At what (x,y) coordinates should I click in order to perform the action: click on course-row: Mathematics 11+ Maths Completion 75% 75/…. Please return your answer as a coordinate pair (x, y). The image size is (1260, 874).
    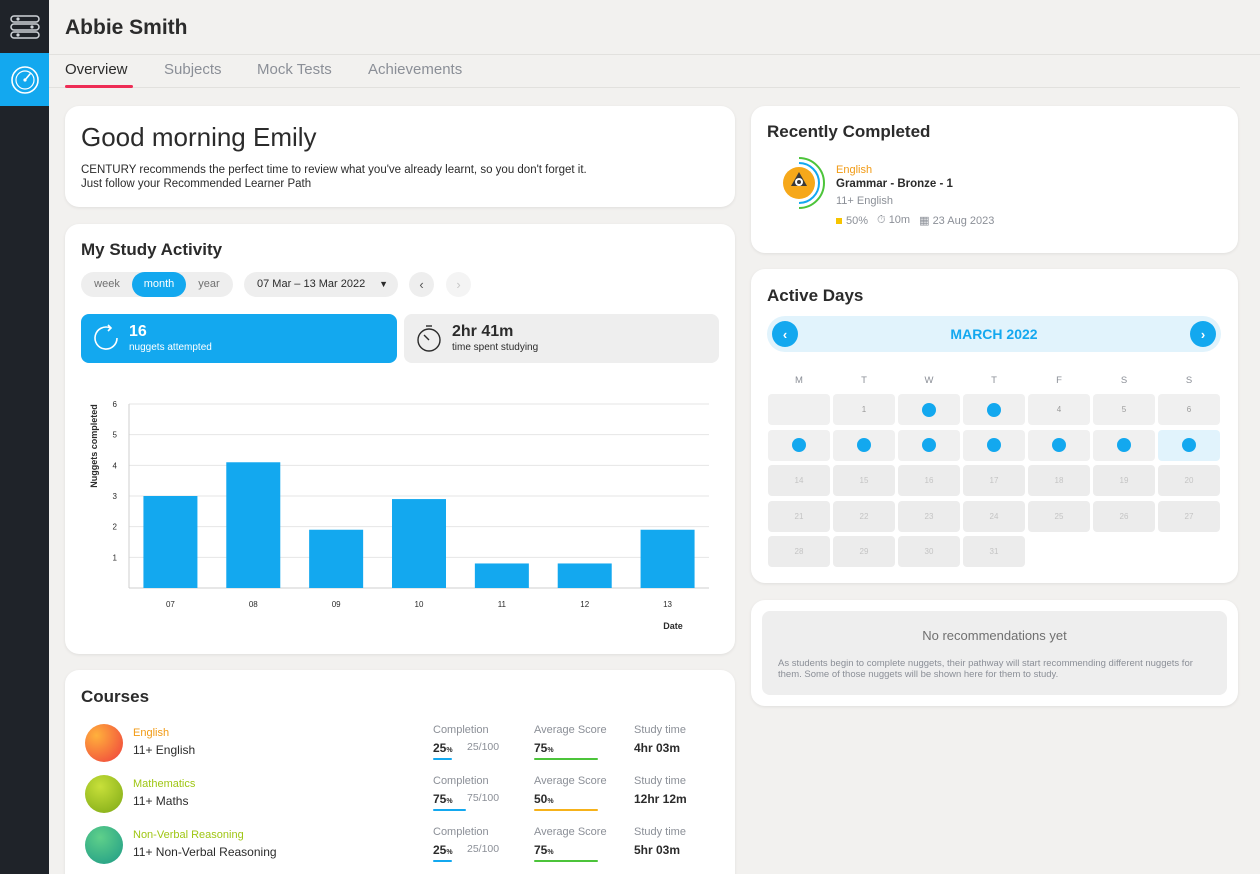
    Looking at the image, I should click on (396, 795).